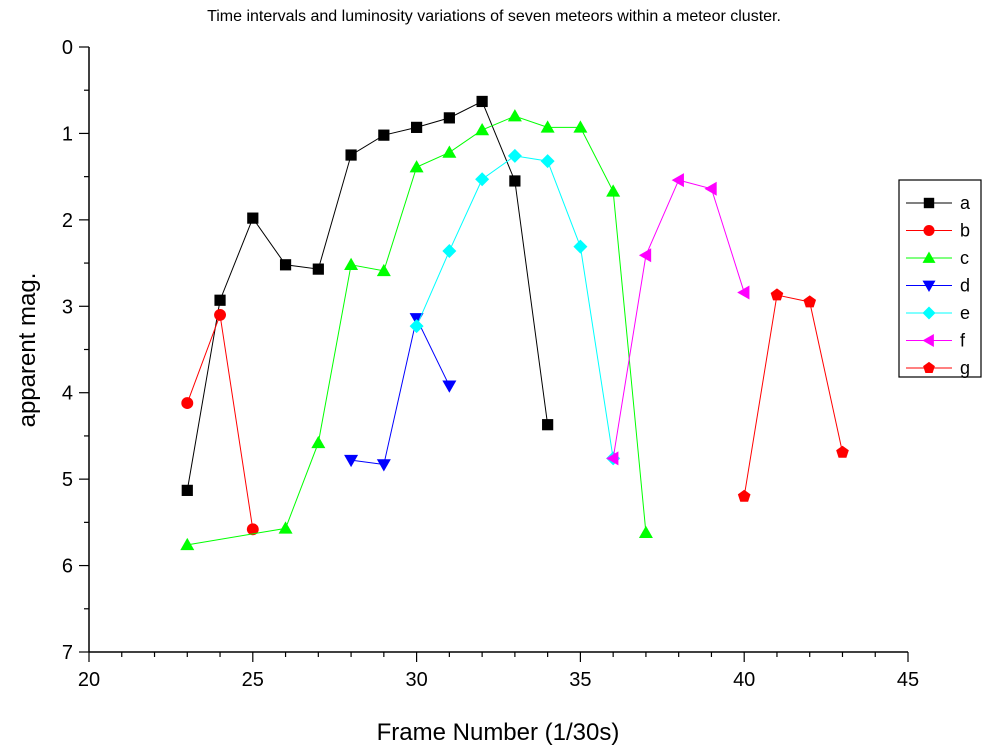  What do you see at coordinates (253, 680) in the screenshot?
I see `x-tick-label: 25` at bounding box center [253, 680].